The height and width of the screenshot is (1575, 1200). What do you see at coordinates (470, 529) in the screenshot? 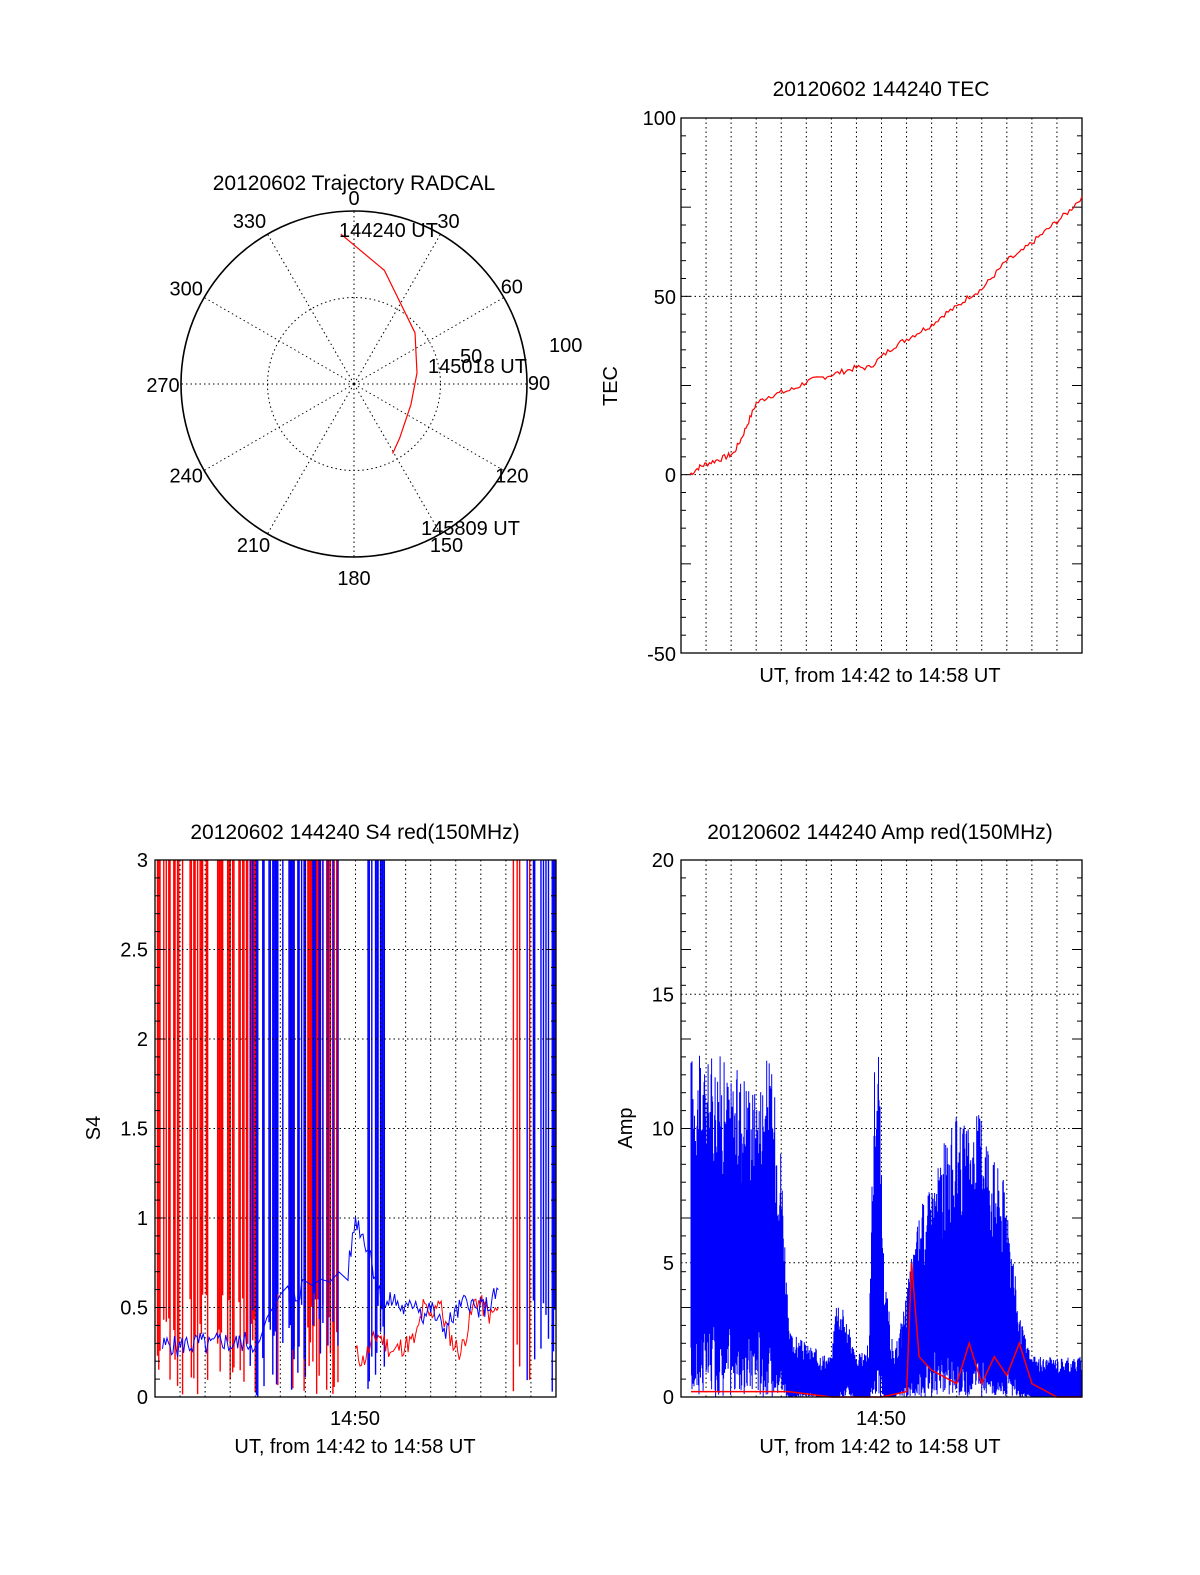
I see `polar-annotation-end: 145809 UT` at bounding box center [470, 529].